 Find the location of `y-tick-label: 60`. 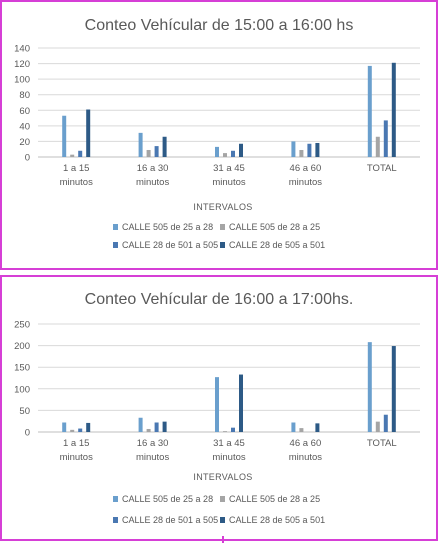

y-tick-label: 60 is located at coordinates (24, 111).